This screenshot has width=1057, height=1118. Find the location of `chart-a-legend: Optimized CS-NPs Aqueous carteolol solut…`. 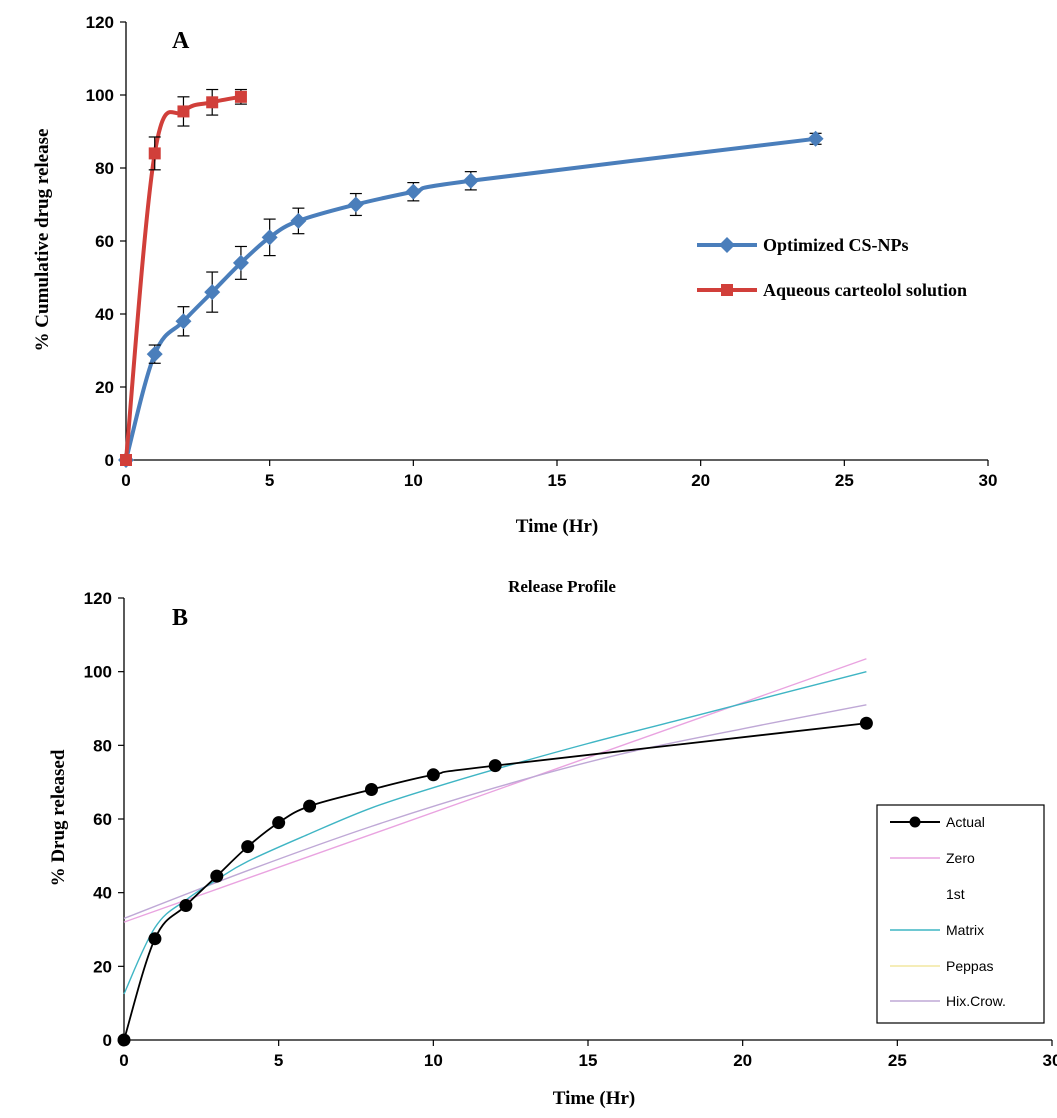

chart-a-legend: Optimized CS-NPs Aqueous carteolol solut… is located at coordinates (832, 267).